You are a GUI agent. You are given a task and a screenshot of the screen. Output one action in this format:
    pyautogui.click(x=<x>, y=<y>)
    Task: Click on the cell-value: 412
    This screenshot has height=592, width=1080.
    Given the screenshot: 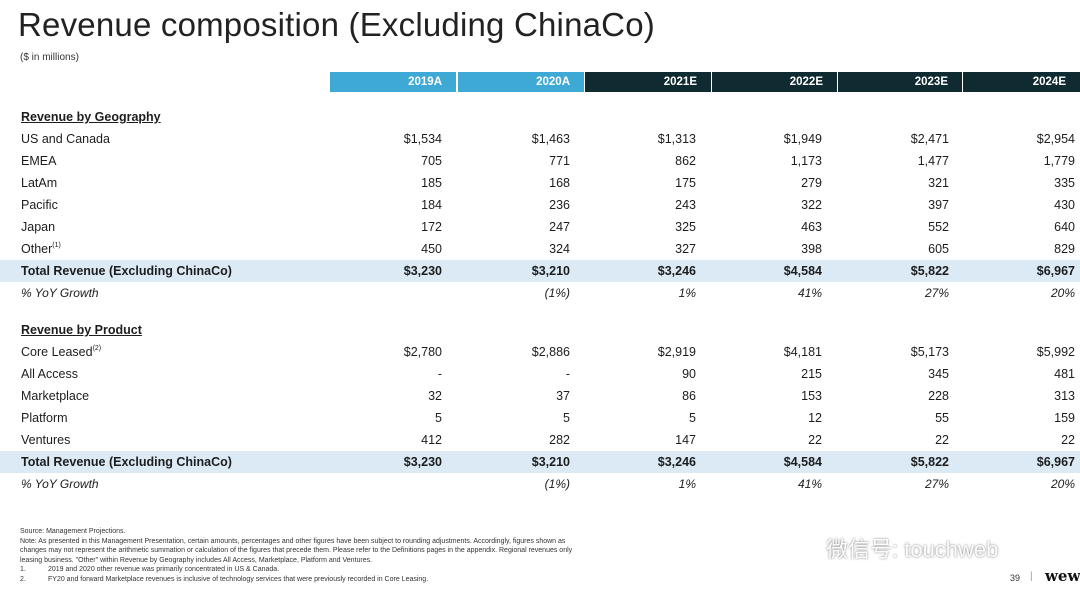 What is the action you would take?
    pyautogui.click(x=431, y=440)
    